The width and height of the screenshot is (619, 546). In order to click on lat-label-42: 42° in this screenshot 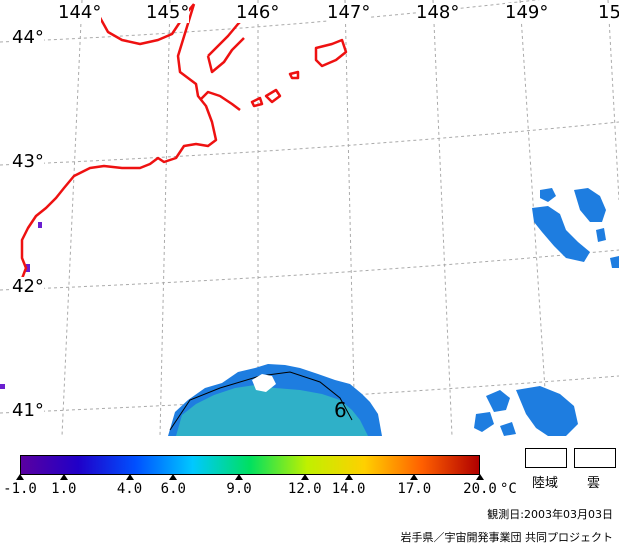, I will do `click(28, 286)`.